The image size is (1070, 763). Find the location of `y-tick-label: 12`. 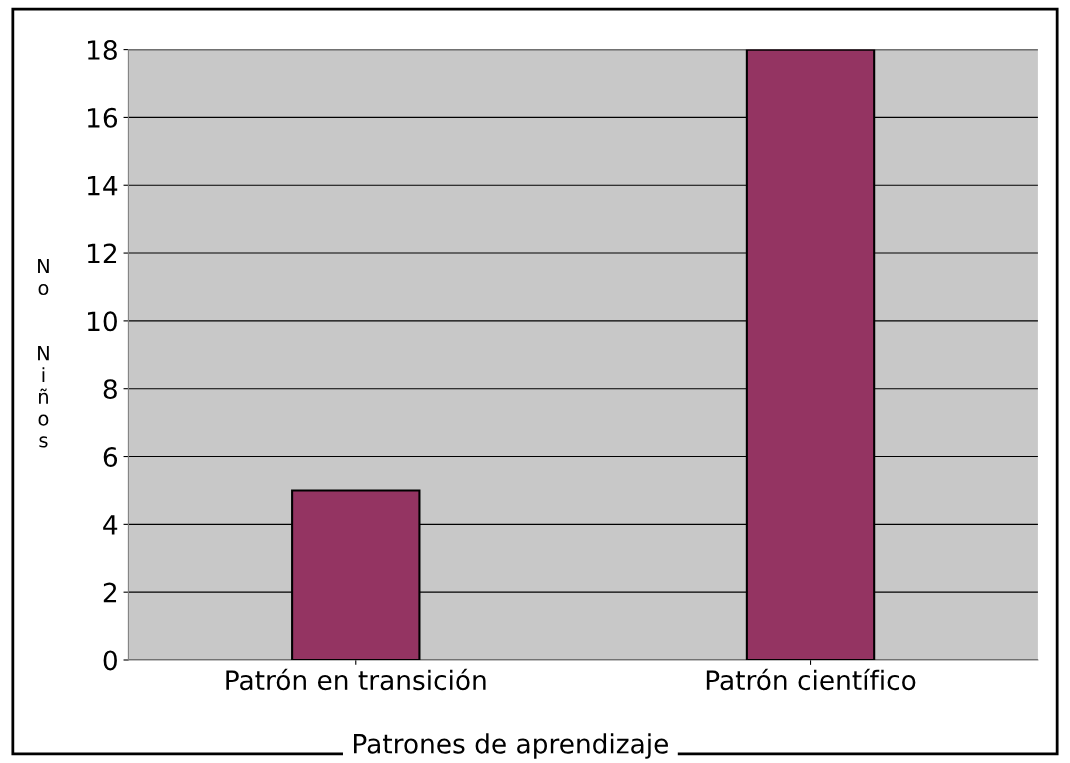

y-tick-label: 12 is located at coordinates (102, 253).